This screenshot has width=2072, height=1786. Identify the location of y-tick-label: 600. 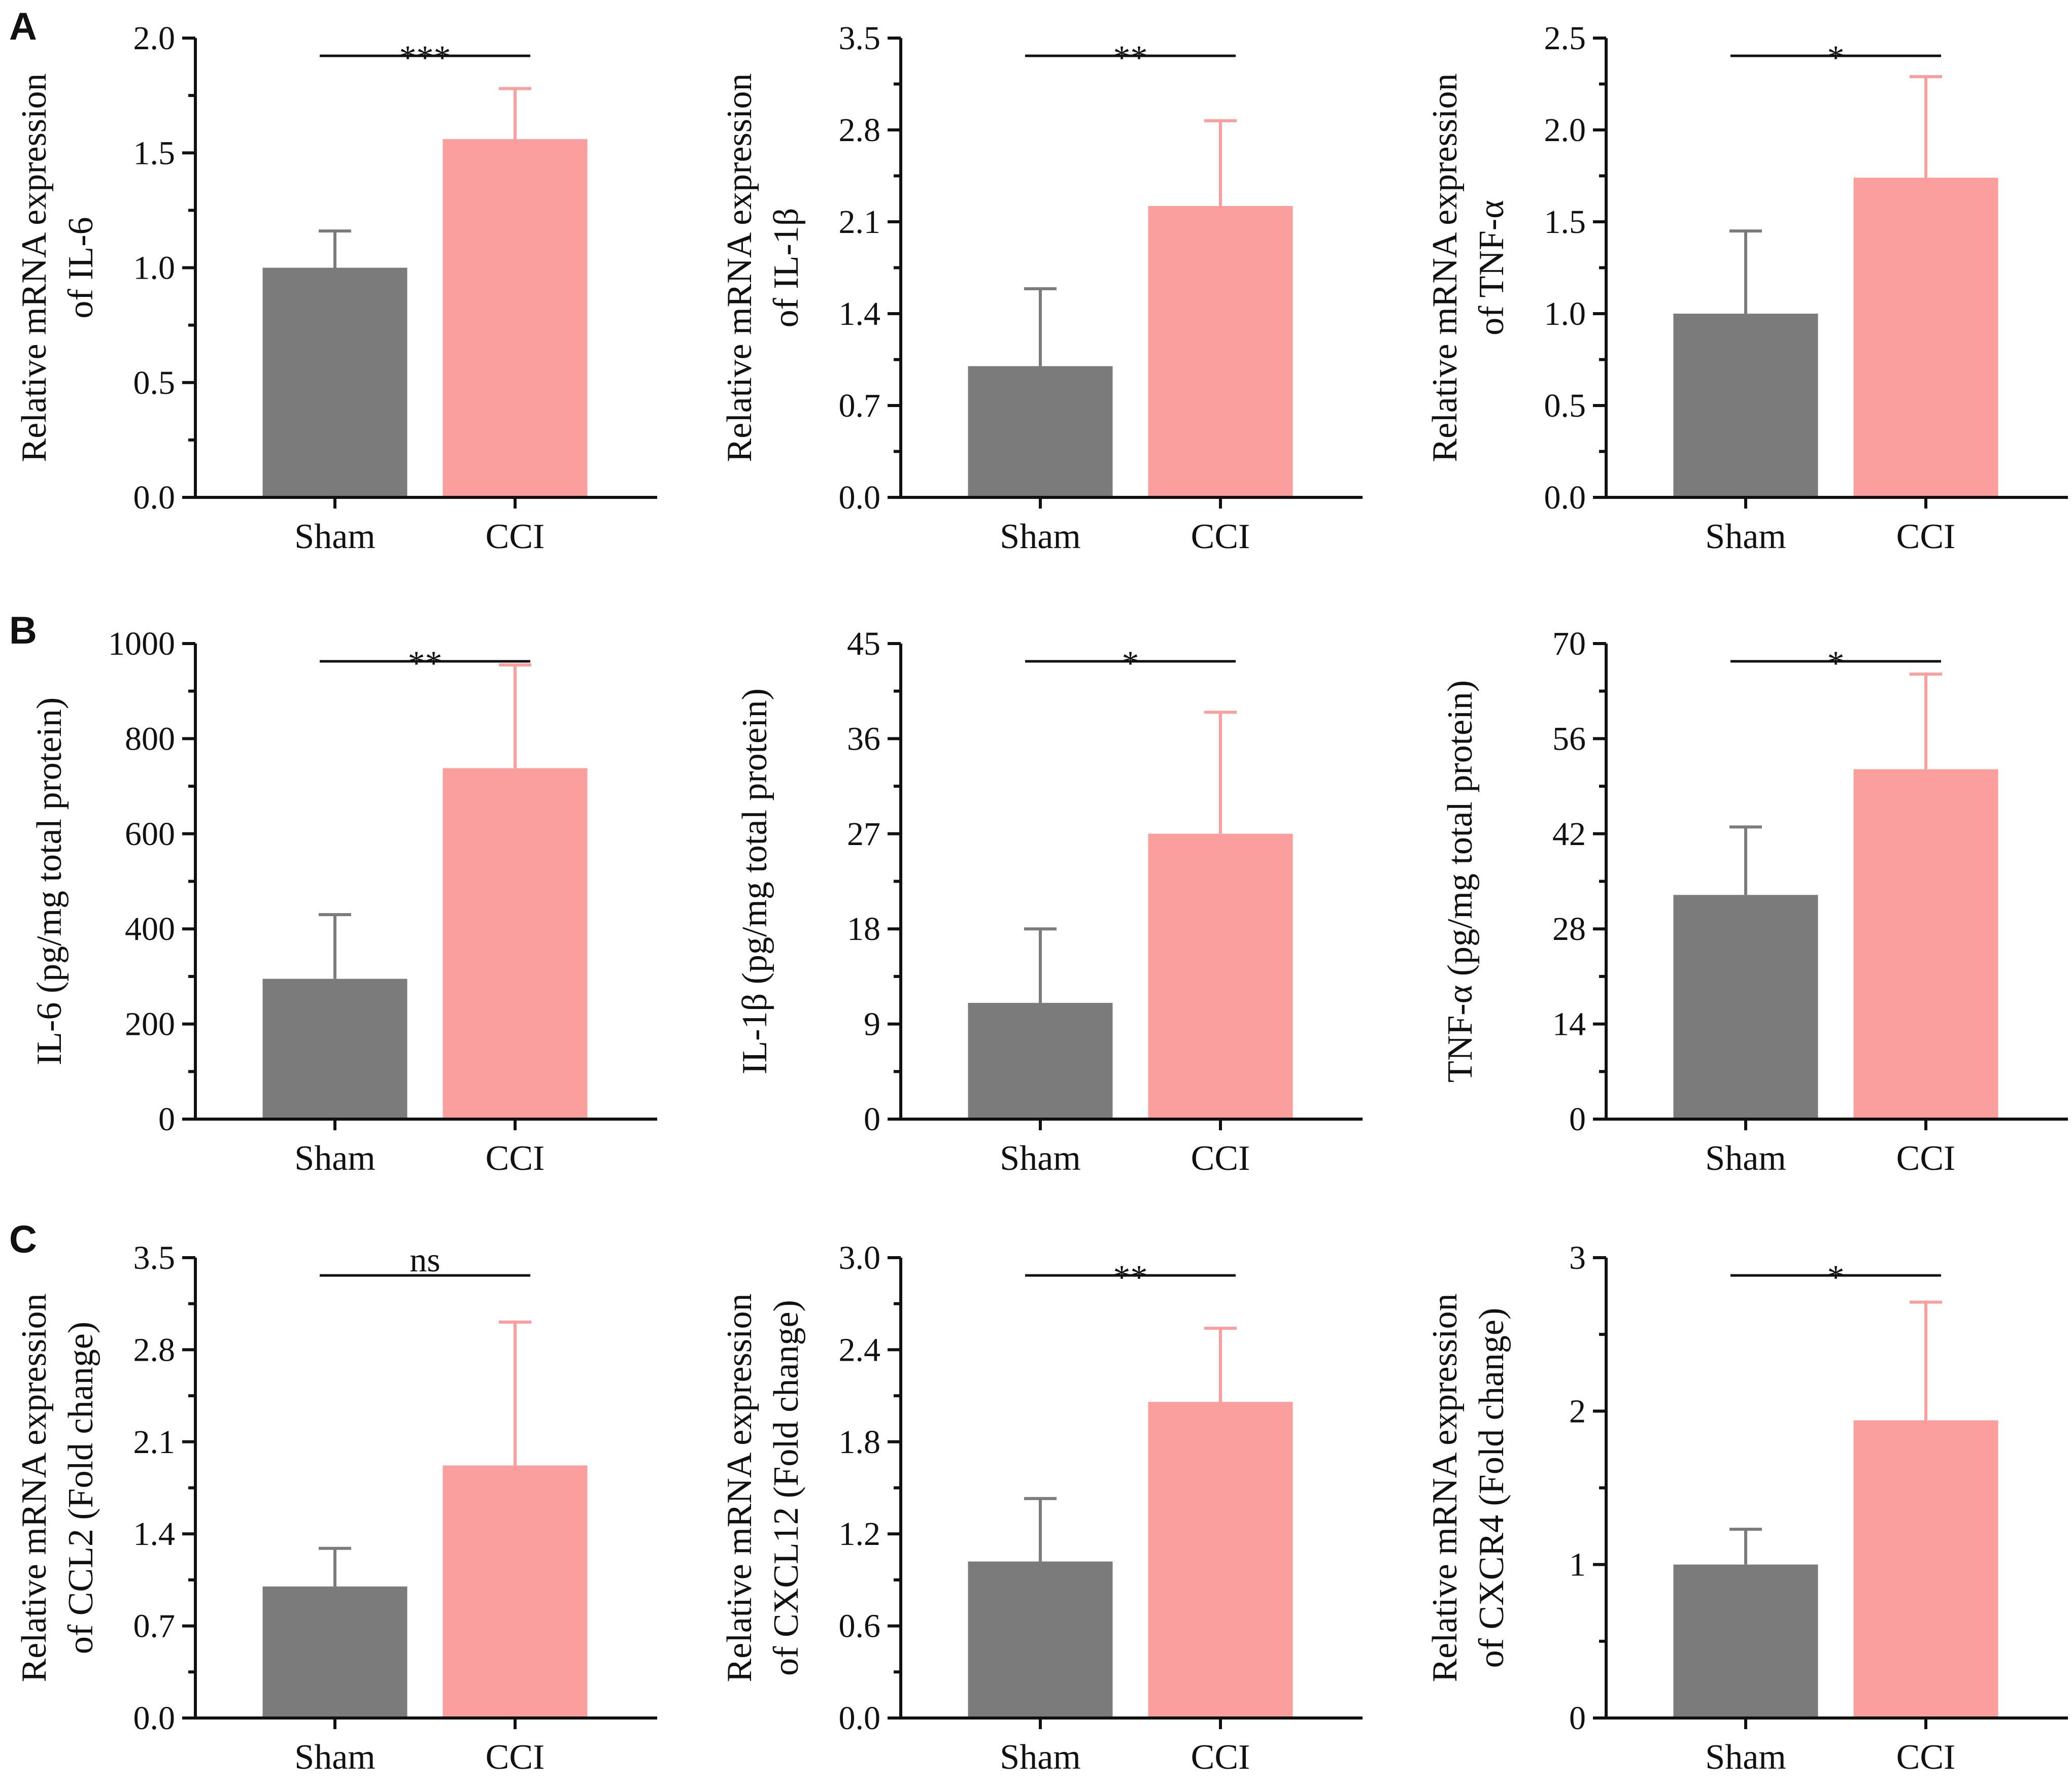
(150, 834).